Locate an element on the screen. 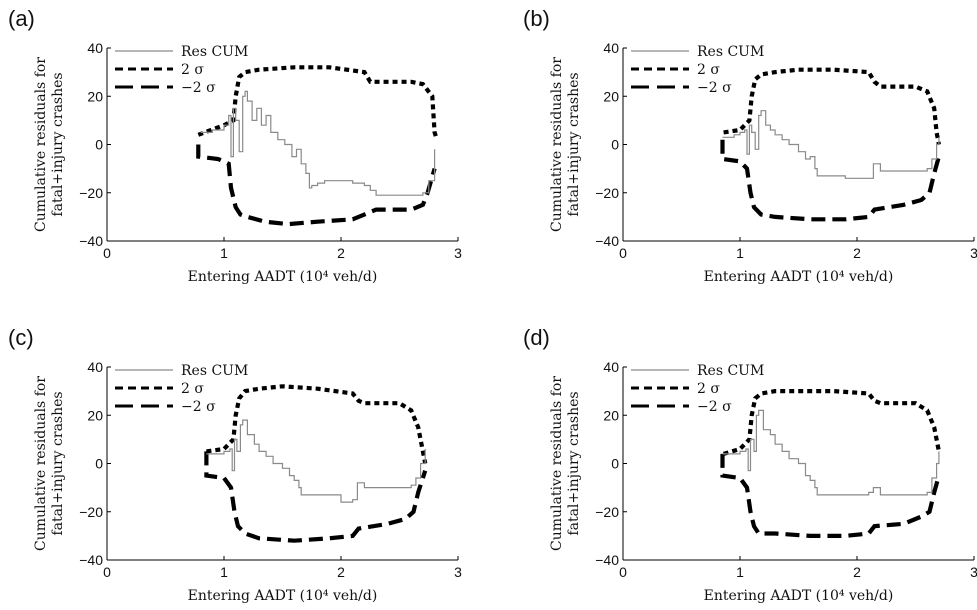 This screenshot has height=610, width=977. panel-label: (a) is located at coordinates (21, 18).